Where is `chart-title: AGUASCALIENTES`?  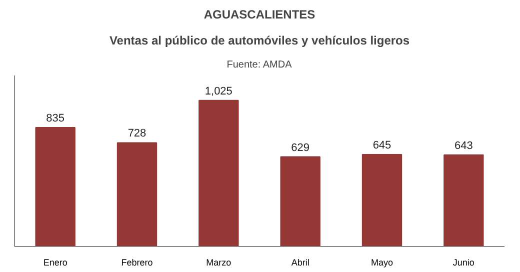
chart-title: AGUASCALIENTES is located at coordinates (260, 15).